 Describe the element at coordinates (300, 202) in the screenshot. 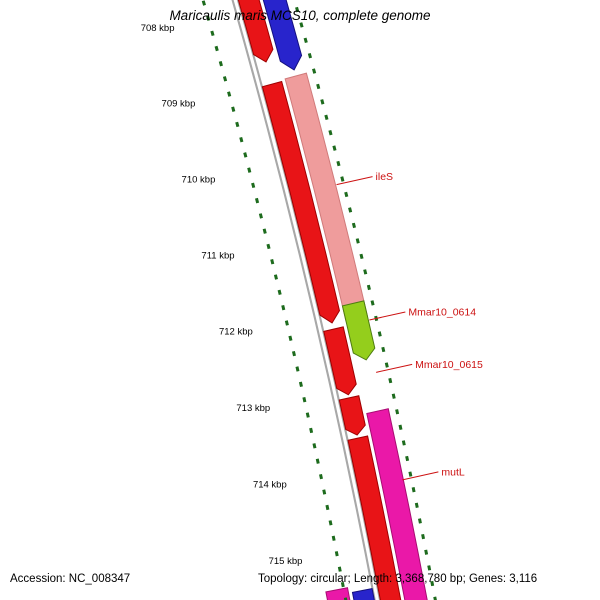

I see `gene-arrow-ileS` at that location.